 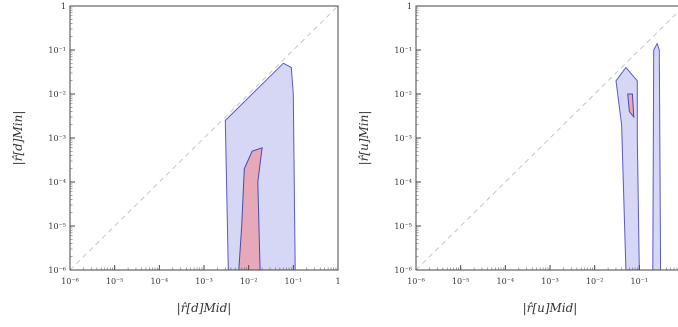 What do you see at coordinates (204, 308) in the screenshot?
I see `x-axis-label: |r̂[d]Mid|` at bounding box center [204, 308].